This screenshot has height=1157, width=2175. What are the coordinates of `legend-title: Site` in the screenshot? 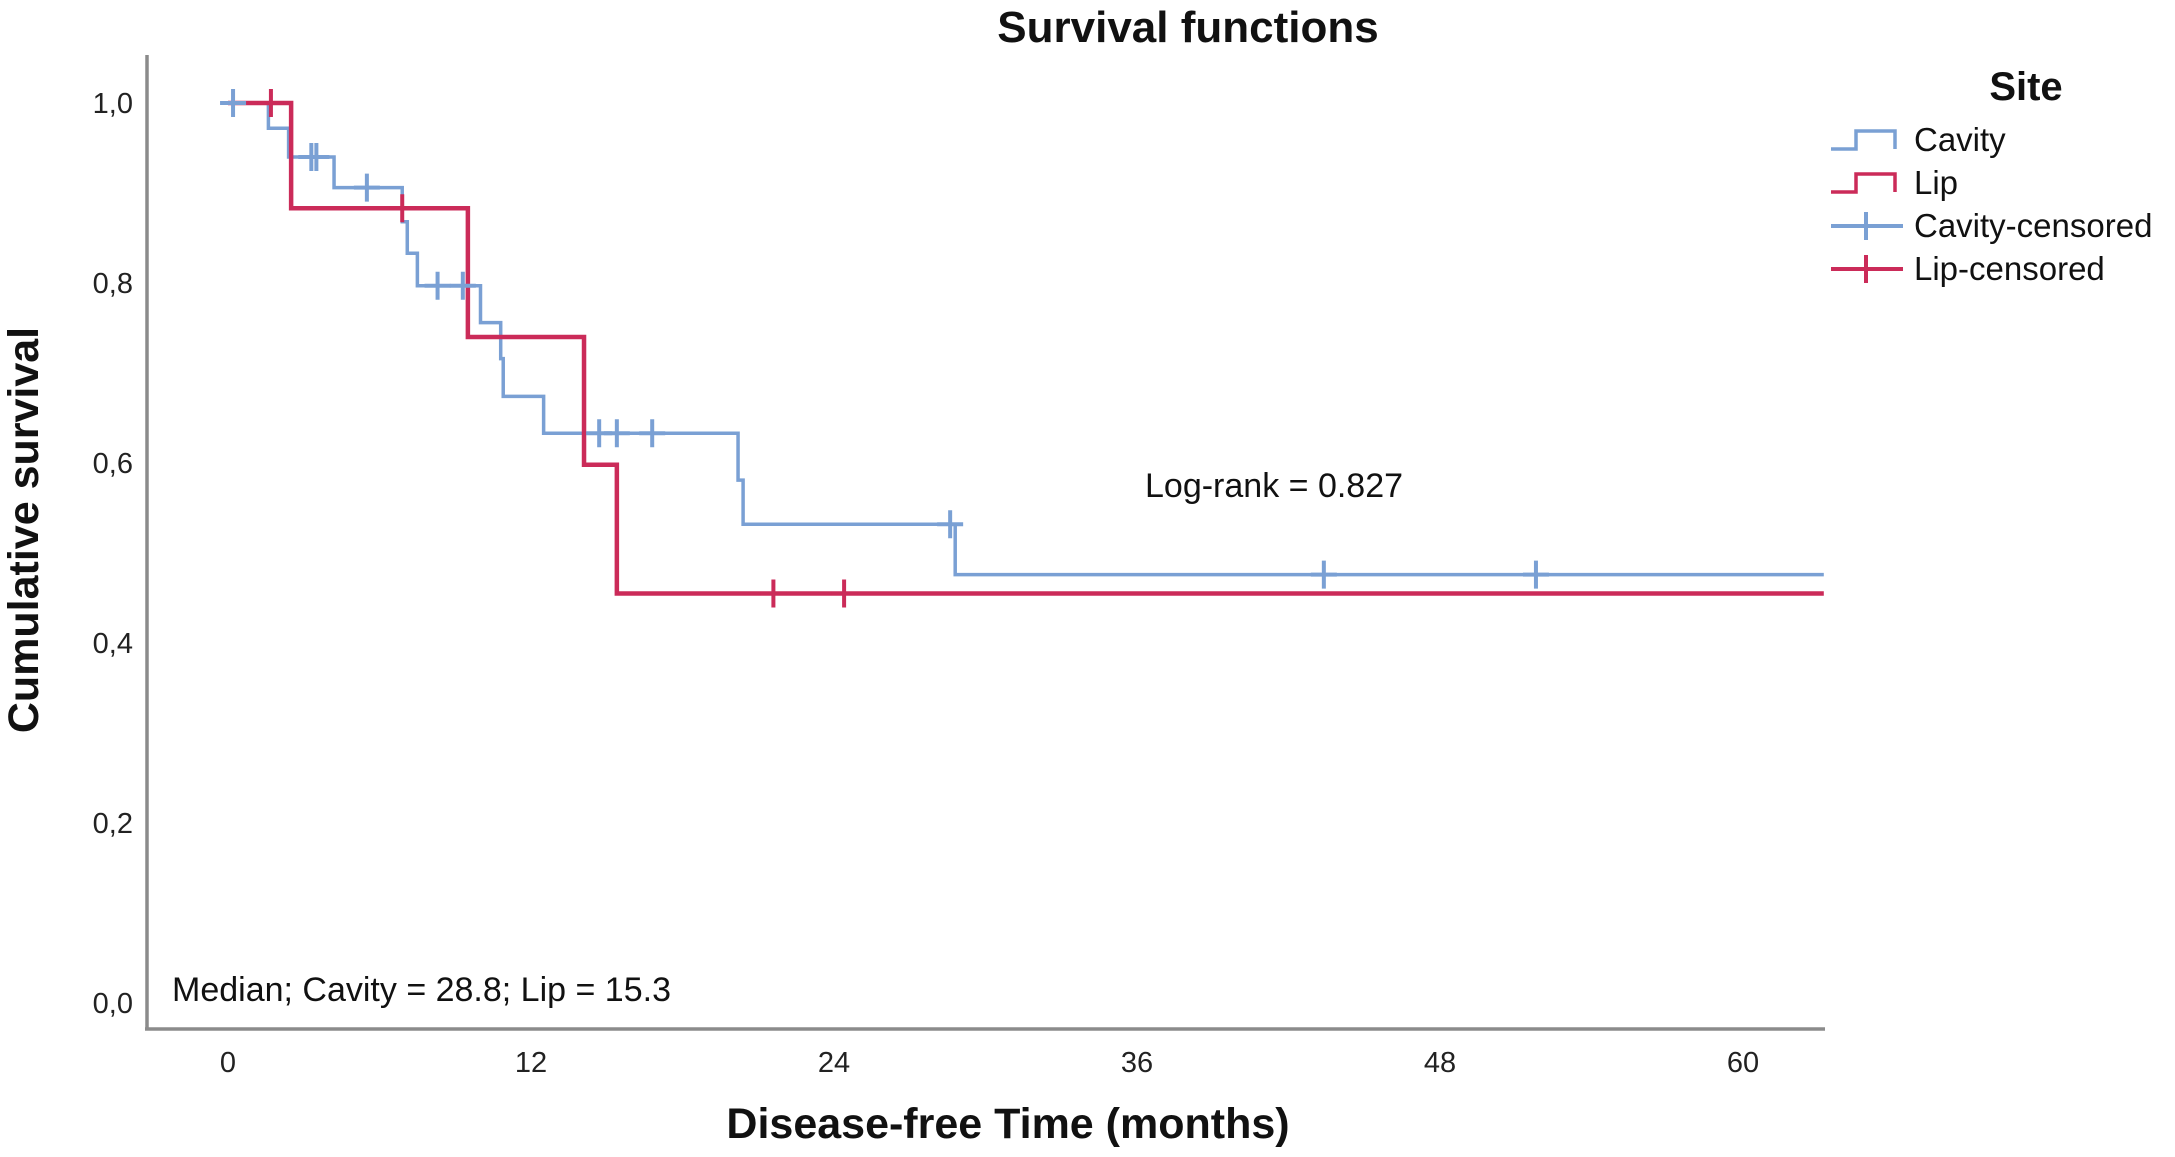 It's located at (2025, 87).